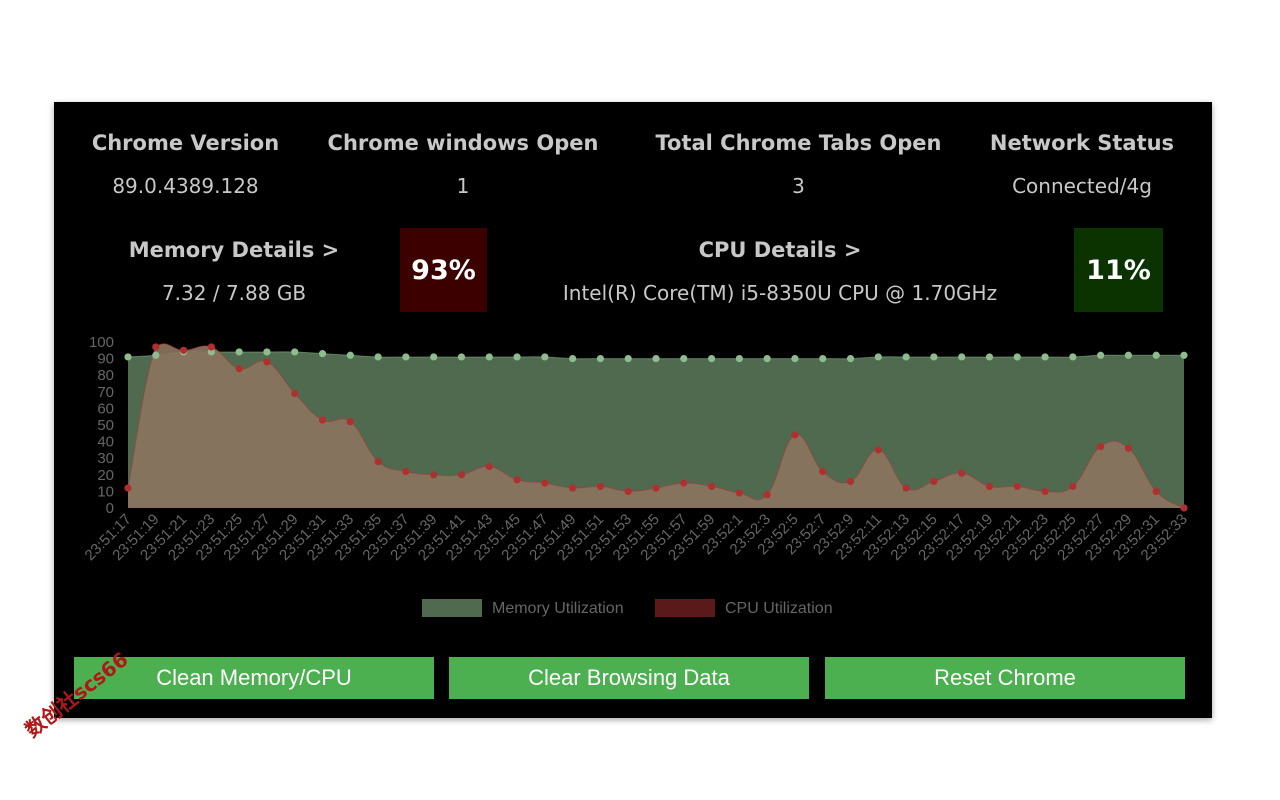 The image size is (1280, 800). What do you see at coordinates (185, 164) in the screenshot?
I see `chrome-version-stat: Chrome Version 89.0.4389.128` at bounding box center [185, 164].